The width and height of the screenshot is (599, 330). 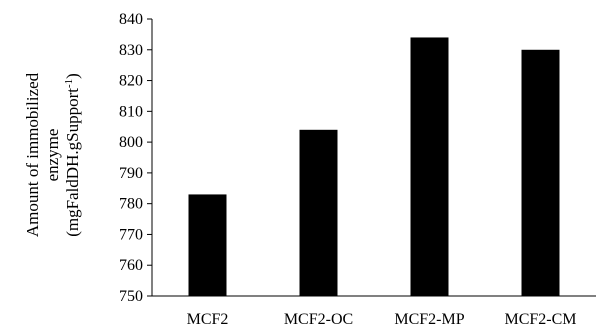 I want to click on y-tick-label: 770, so click(x=131, y=234).